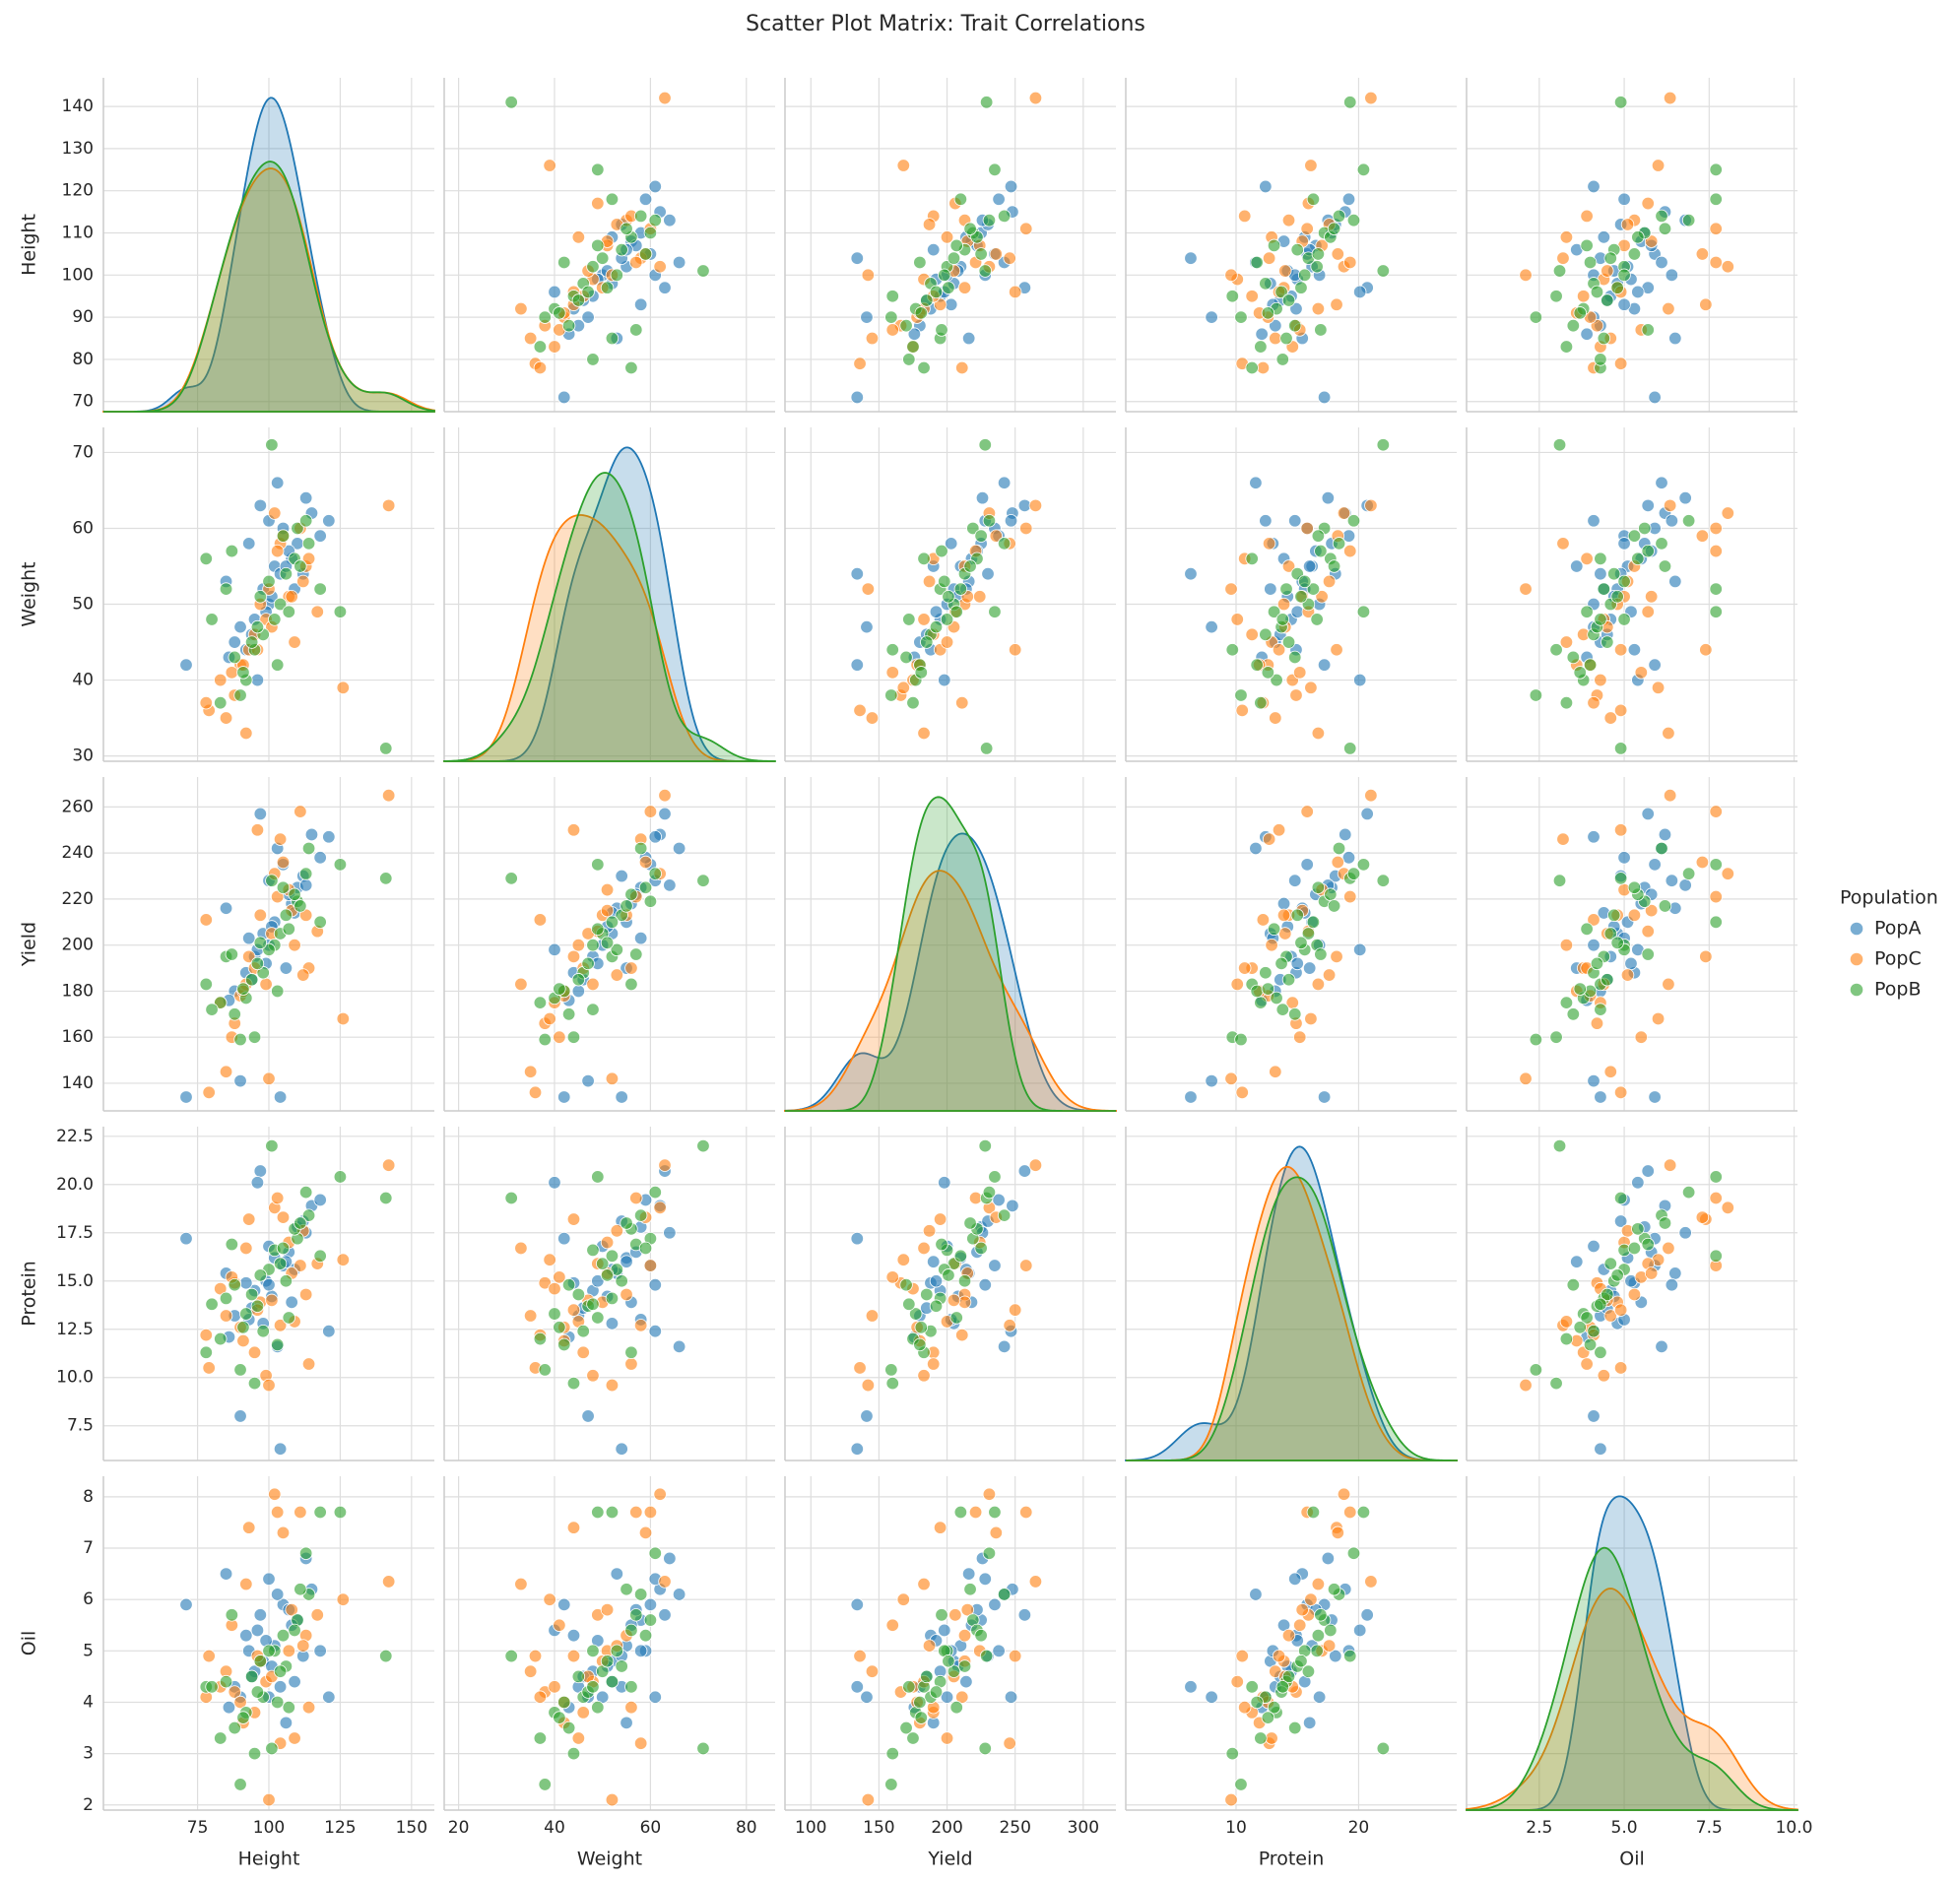 This screenshot has height=1882, width=1960. I want to click on kde-area, so click(951, 954).